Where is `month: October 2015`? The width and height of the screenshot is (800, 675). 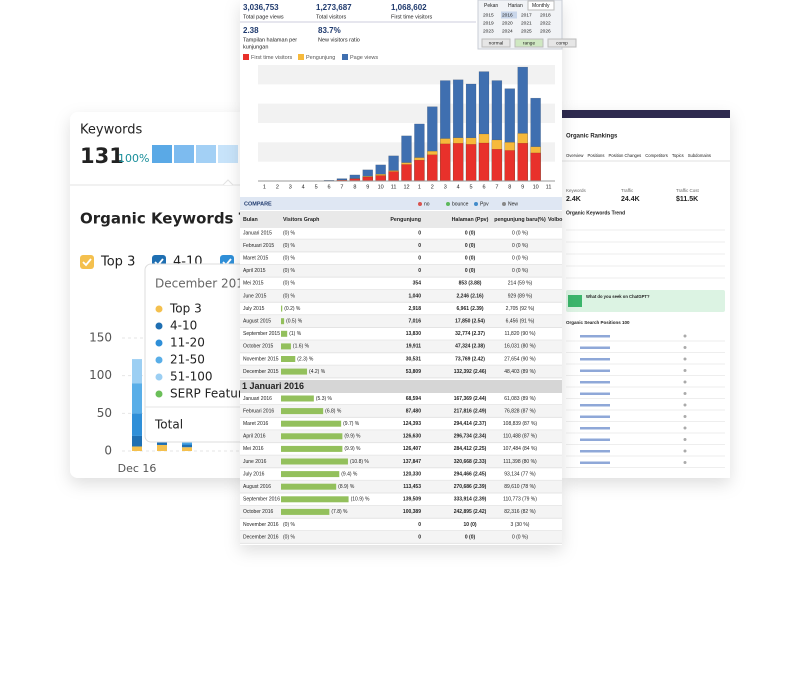
month: October 2015 is located at coordinates (258, 347).